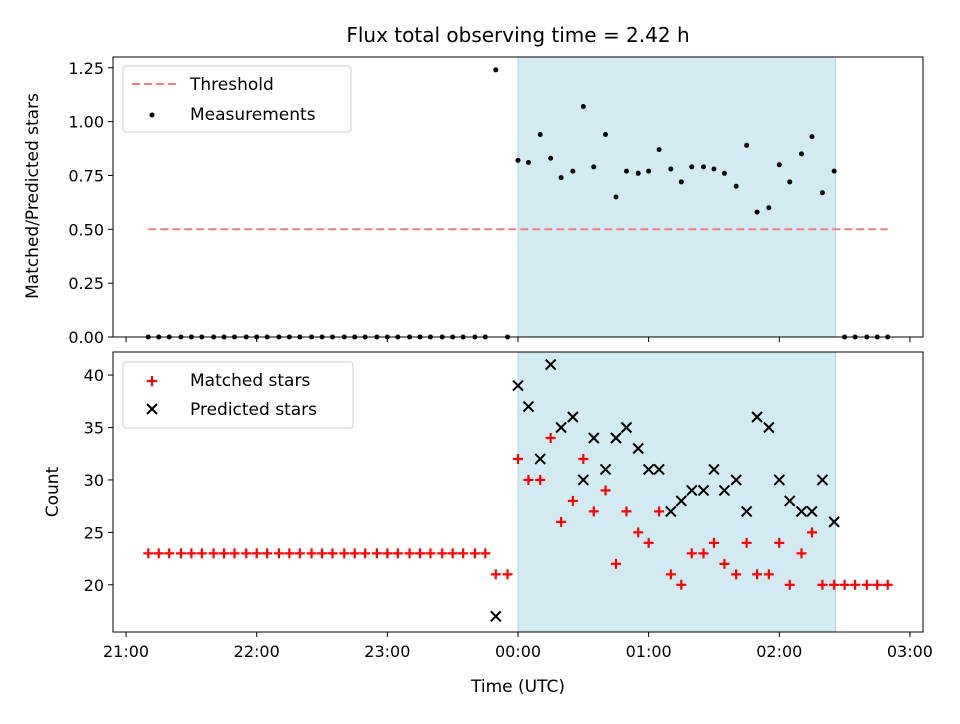  I want to click on bottom-y-tick-label: 20, so click(94, 585).